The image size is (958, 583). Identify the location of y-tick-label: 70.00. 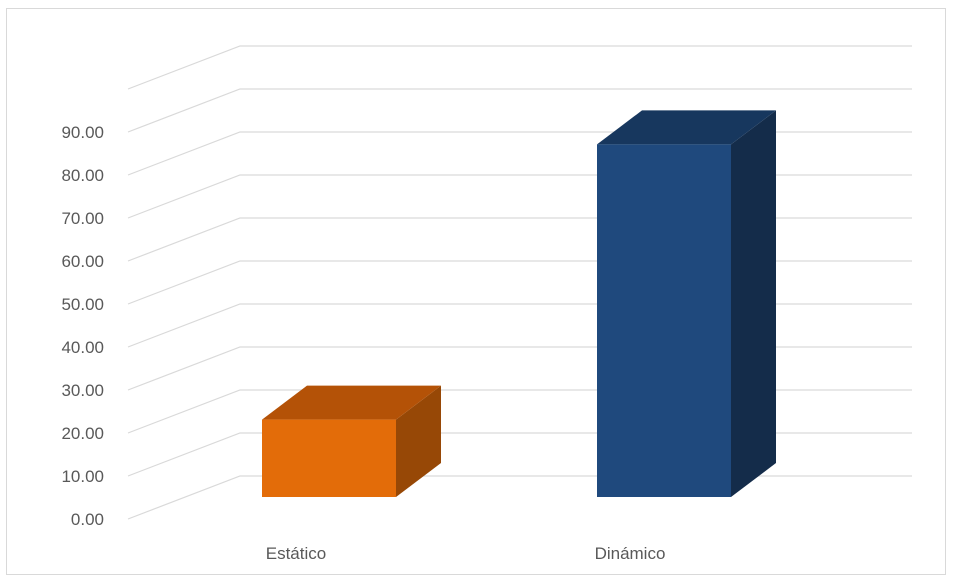
(82, 218).